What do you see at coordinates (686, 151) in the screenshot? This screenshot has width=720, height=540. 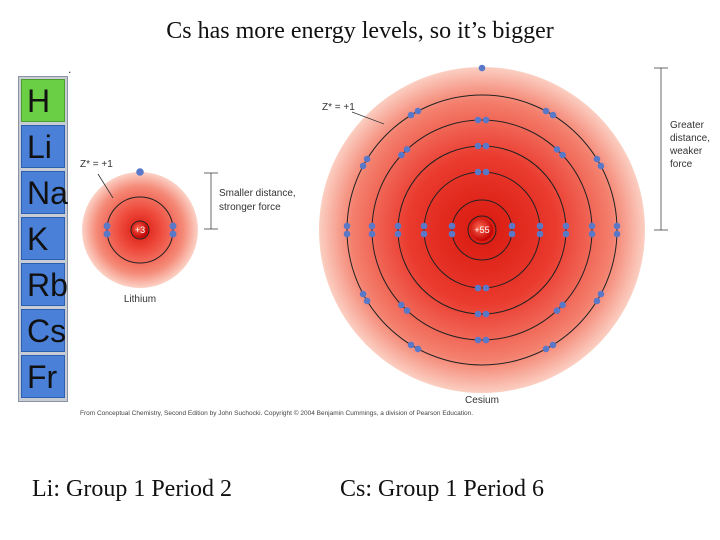 I see `cesium-distance-label-3: weaker` at bounding box center [686, 151].